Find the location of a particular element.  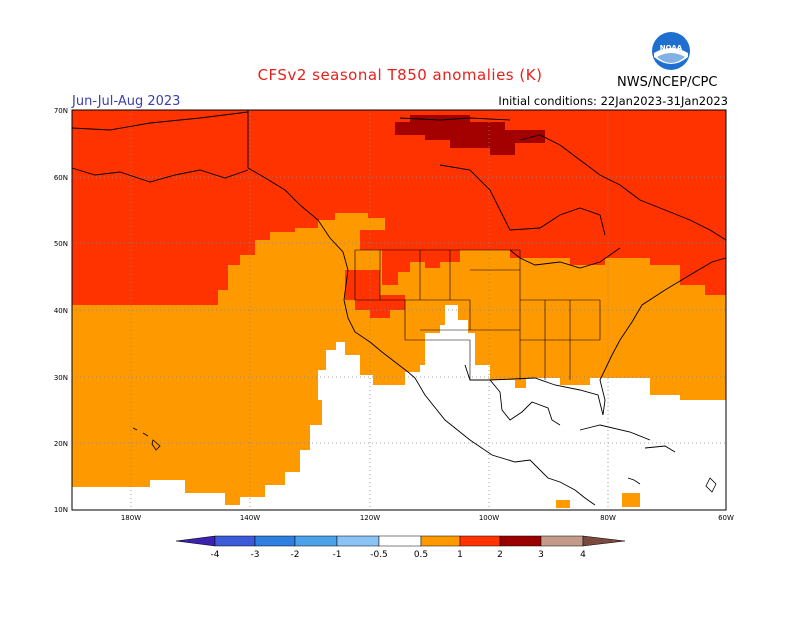

lat-label-20n: 20N is located at coordinates (61, 444).